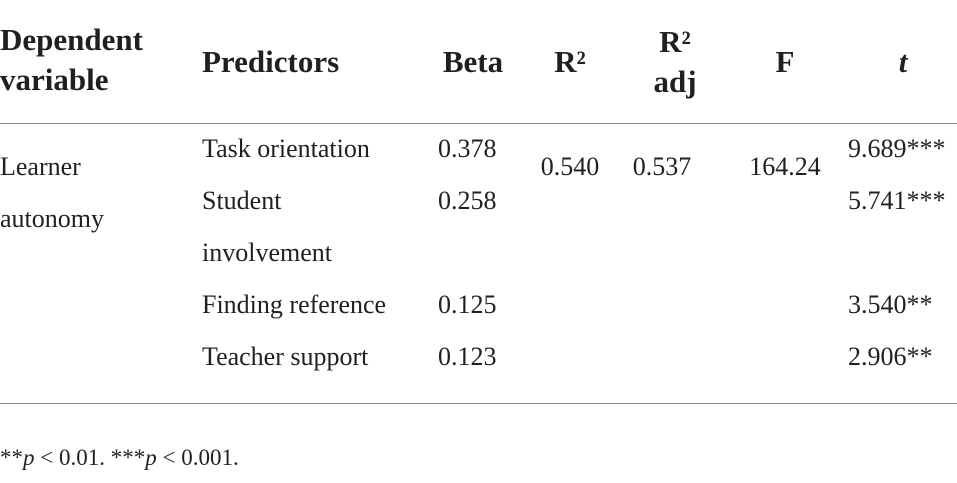  What do you see at coordinates (71, 59) in the screenshot?
I see `header-cell: Dependent variable` at bounding box center [71, 59].